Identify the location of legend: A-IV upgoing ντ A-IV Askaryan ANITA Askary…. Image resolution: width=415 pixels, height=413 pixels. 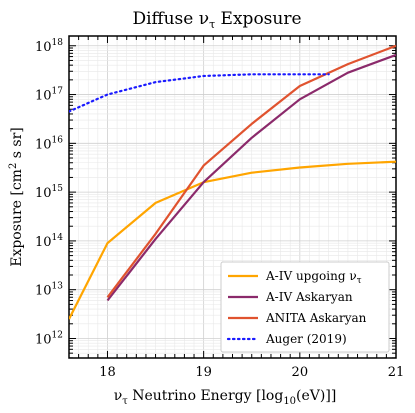
(305, 307).